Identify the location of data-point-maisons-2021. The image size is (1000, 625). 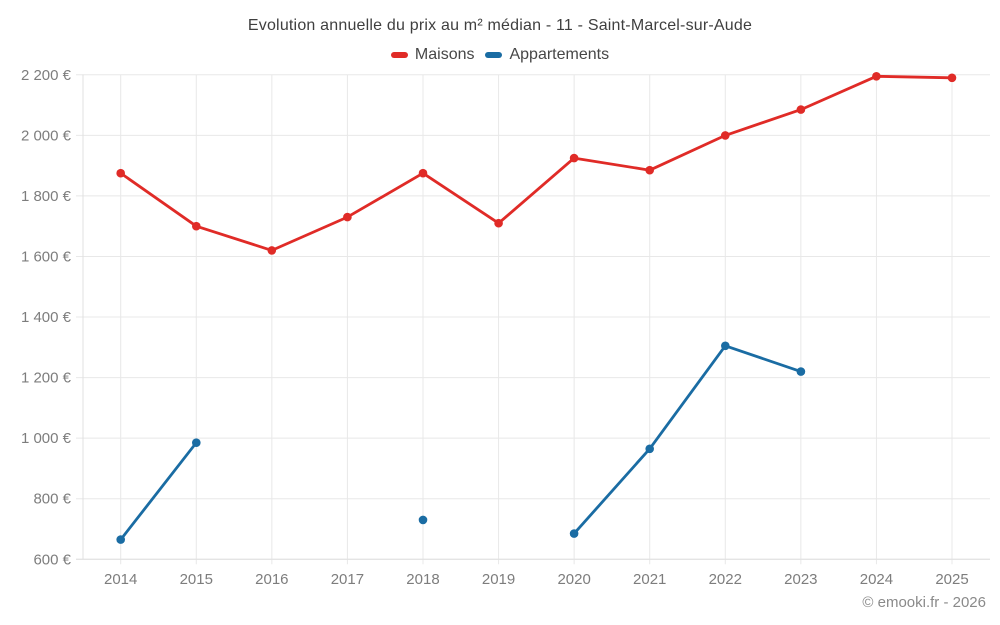
(649, 170).